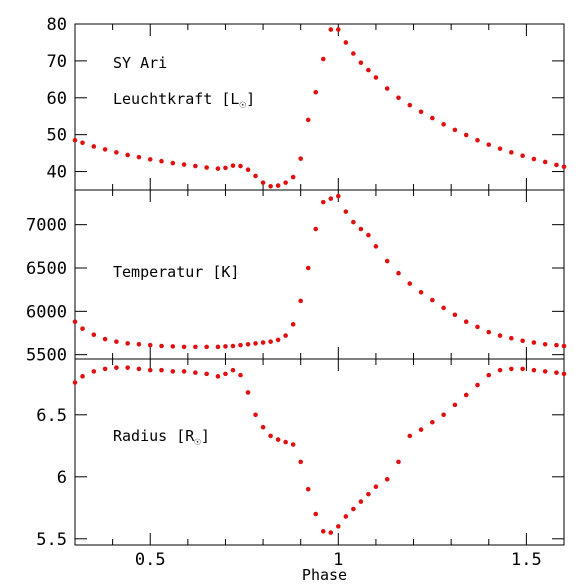 Image resolution: width=581 pixels, height=584 pixels. Describe the element at coordinates (51, 416) in the screenshot. I see `radius-ytick-label: 6.5` at that location.